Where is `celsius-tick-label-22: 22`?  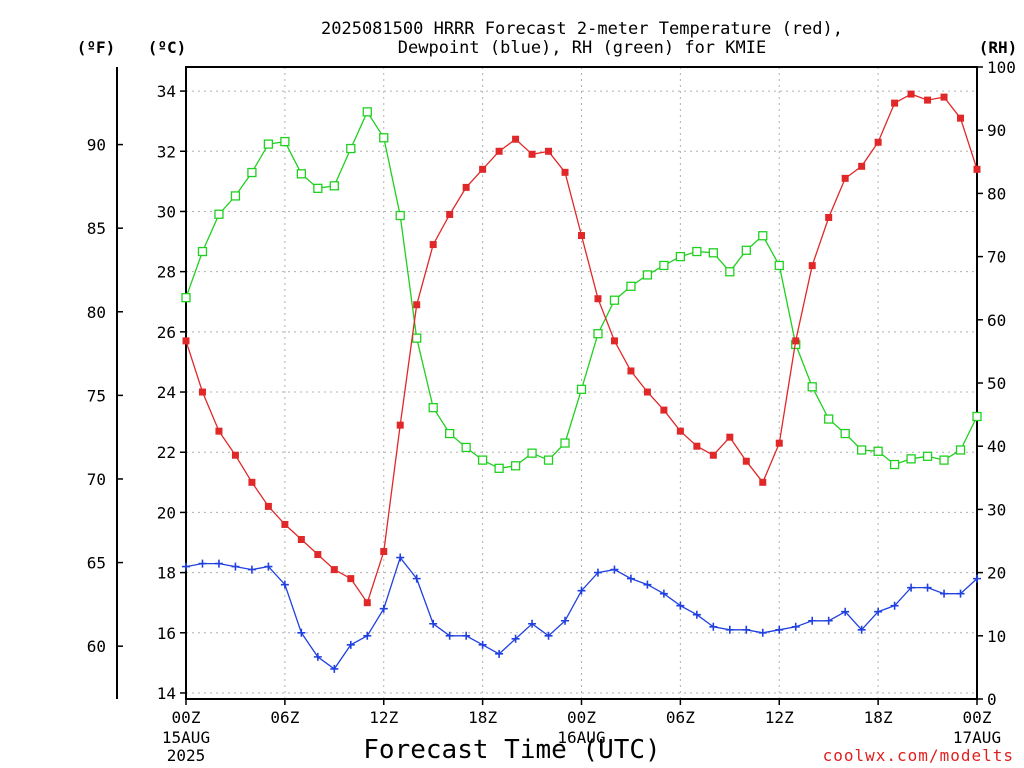
celsius-tick-label-22: 22 is located at coordinates (166, 452).